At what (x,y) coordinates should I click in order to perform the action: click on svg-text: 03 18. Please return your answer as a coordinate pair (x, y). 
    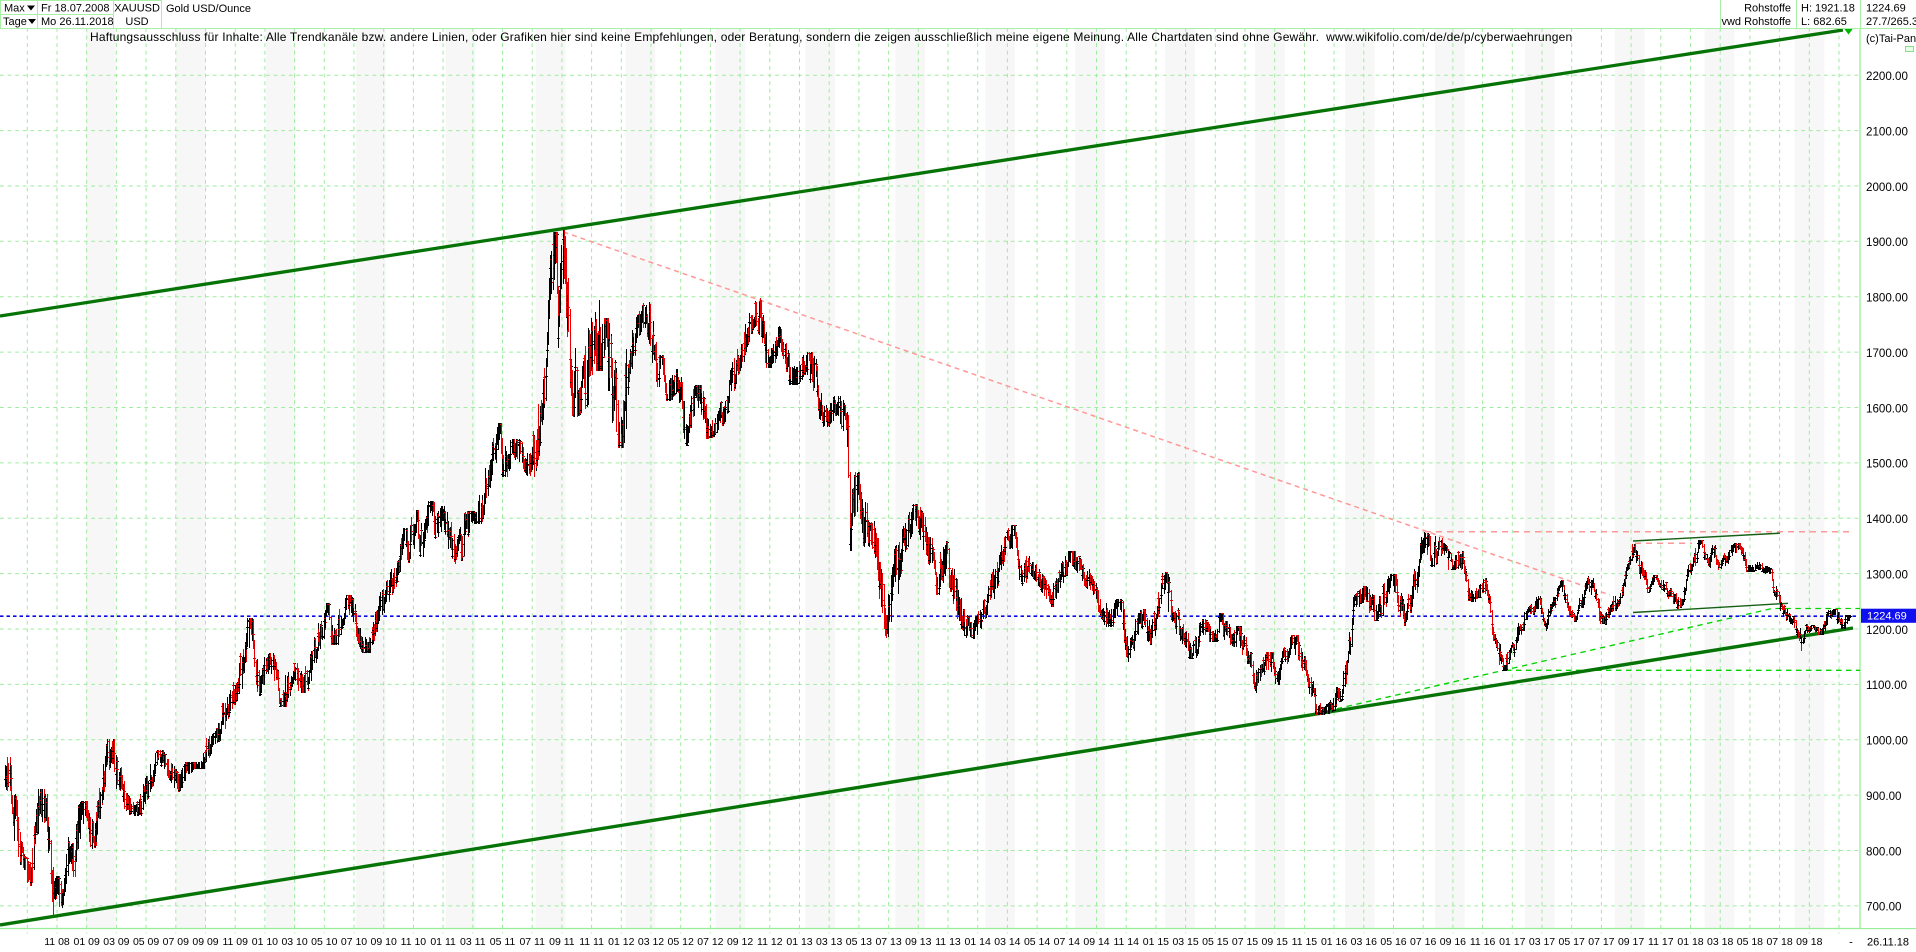
    Looking at the image, I should click on (1720, 942).